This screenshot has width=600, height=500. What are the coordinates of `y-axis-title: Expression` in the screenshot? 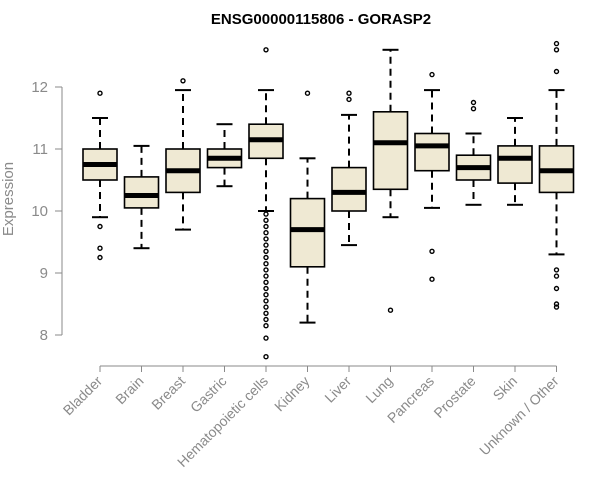 It's located at (8, 199).